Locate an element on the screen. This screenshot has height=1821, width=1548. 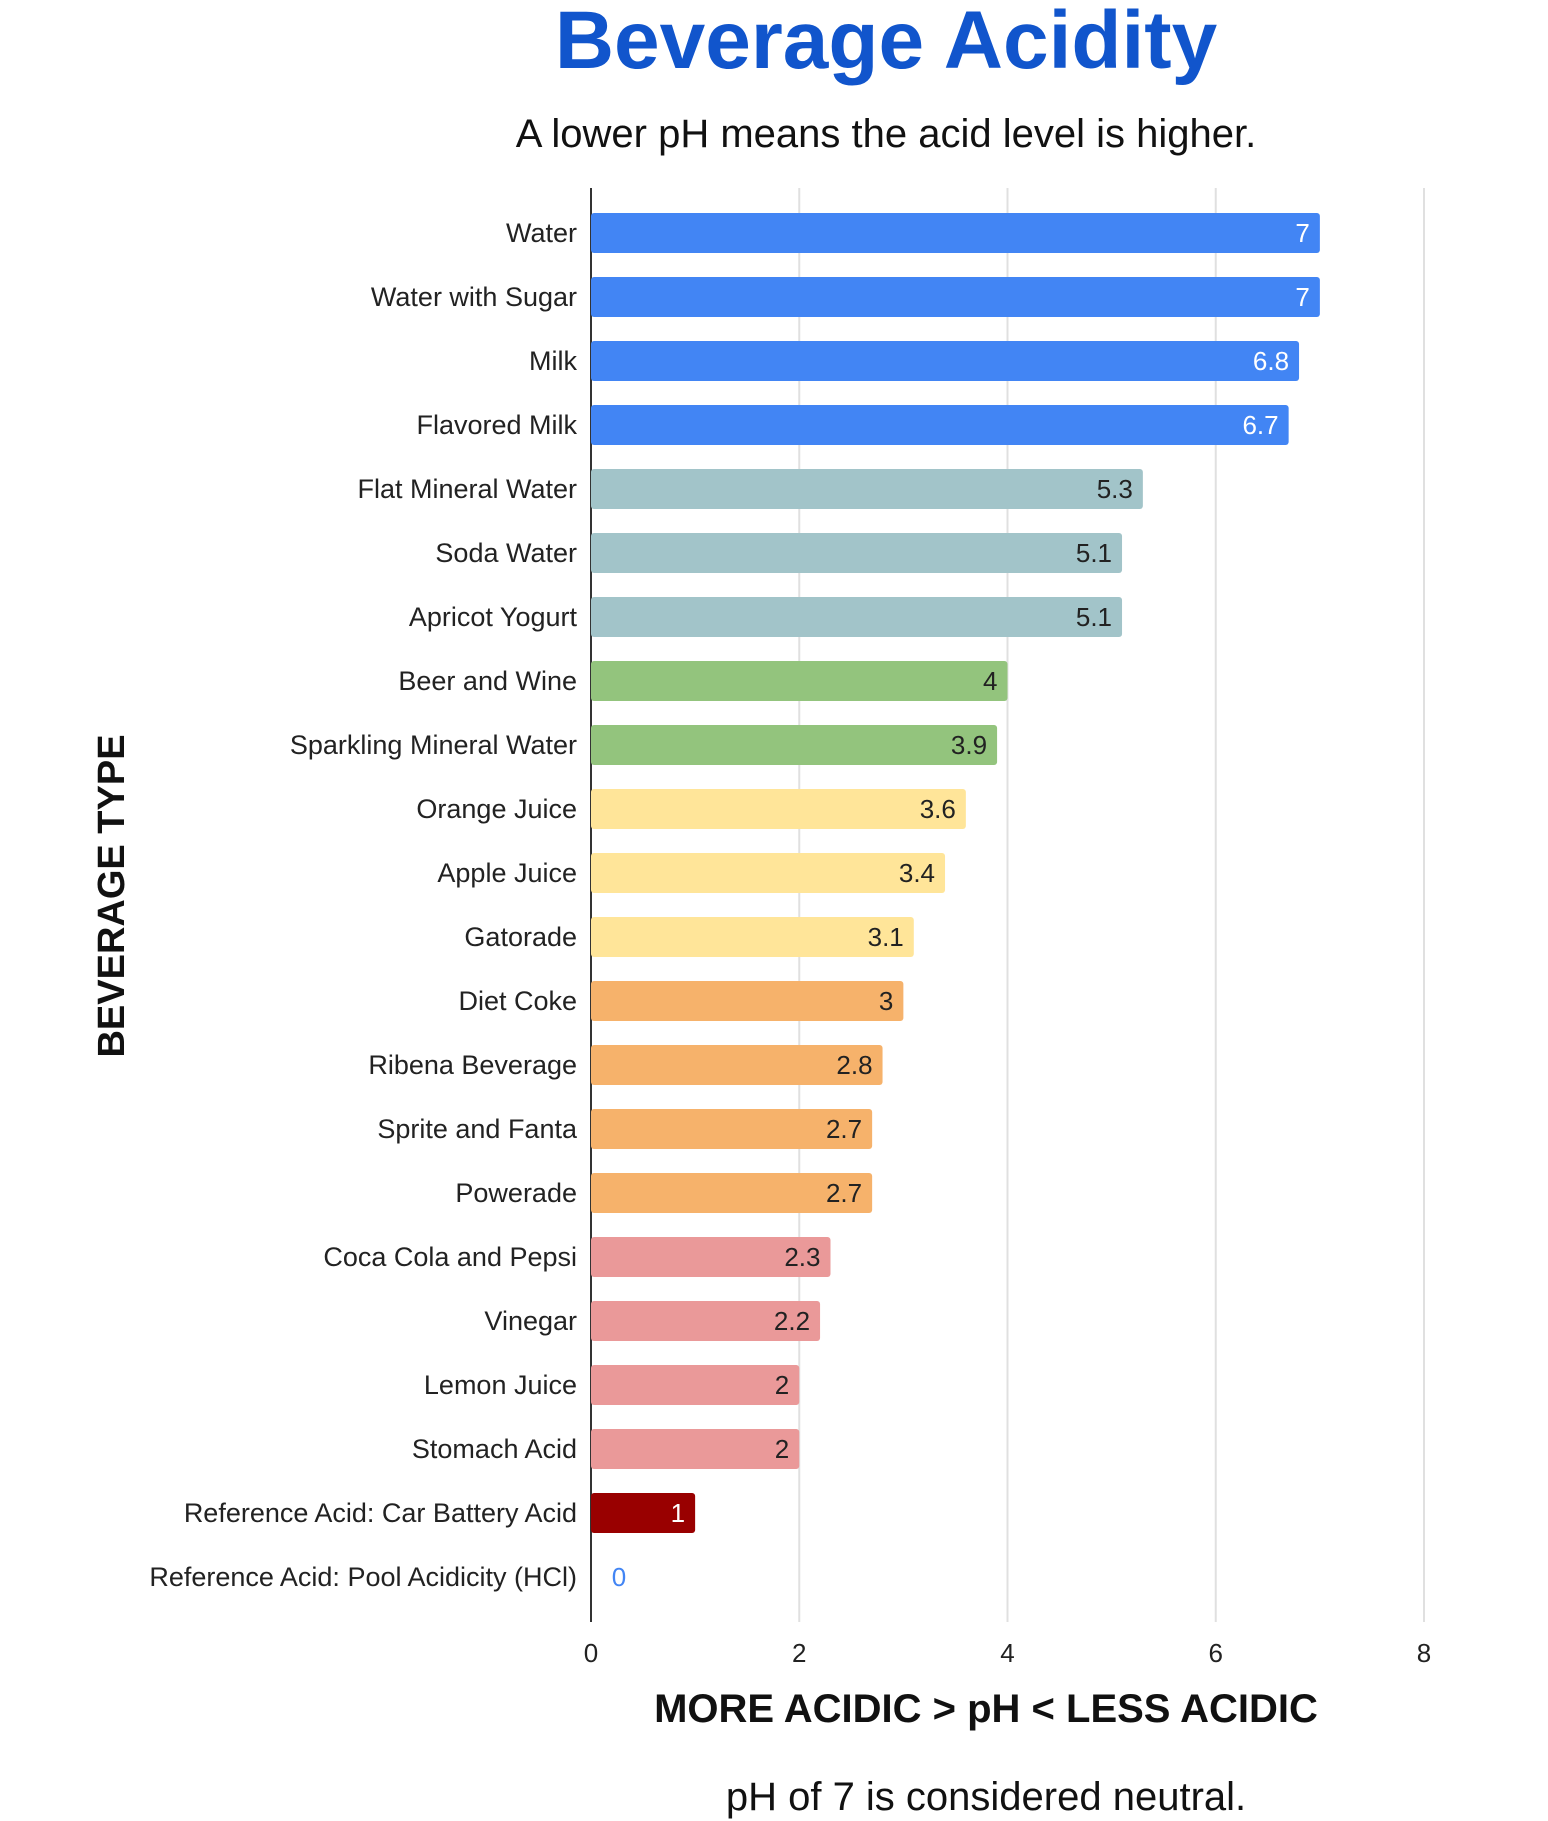
category-label: Sparkling Mineral Water is located at coordinates (433, 745).